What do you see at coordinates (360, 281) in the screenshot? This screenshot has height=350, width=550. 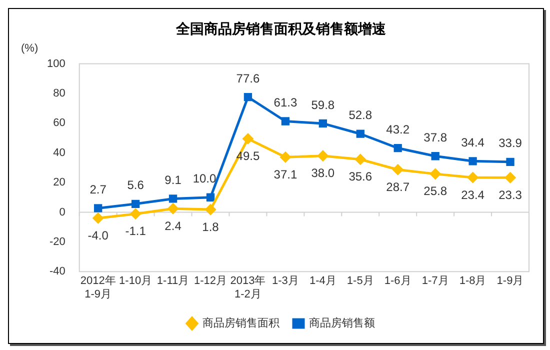 I see `x-tick-label: 1-5月` at bounding box center [360, 281].